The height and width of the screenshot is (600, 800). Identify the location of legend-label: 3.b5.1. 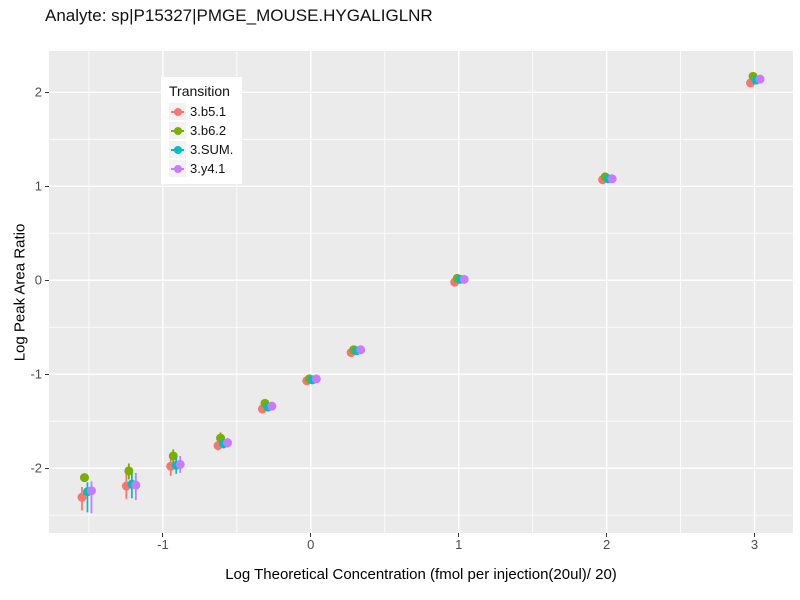
(208, 111).